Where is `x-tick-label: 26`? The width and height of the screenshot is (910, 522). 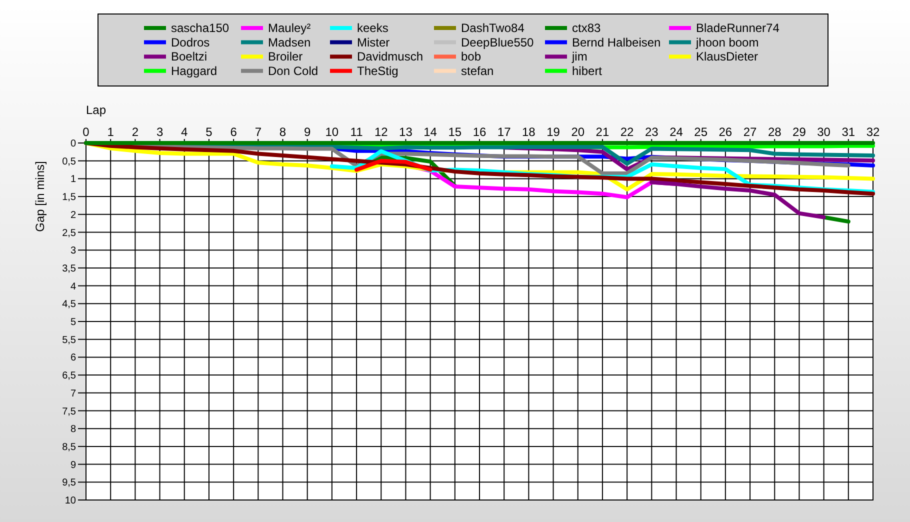
x-tick-label: 26 is located at coordinates (725, 132).